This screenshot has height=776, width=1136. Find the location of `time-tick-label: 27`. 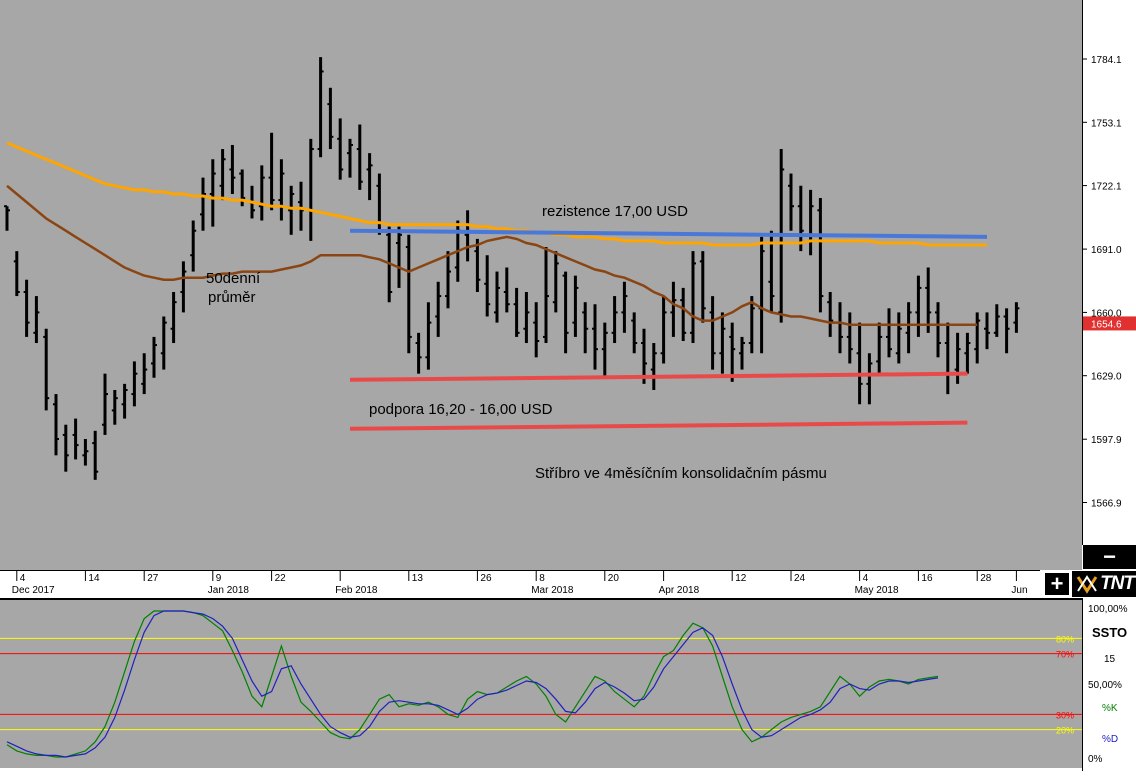

time-tick-label: 27 is located at coordinates (153, 578).